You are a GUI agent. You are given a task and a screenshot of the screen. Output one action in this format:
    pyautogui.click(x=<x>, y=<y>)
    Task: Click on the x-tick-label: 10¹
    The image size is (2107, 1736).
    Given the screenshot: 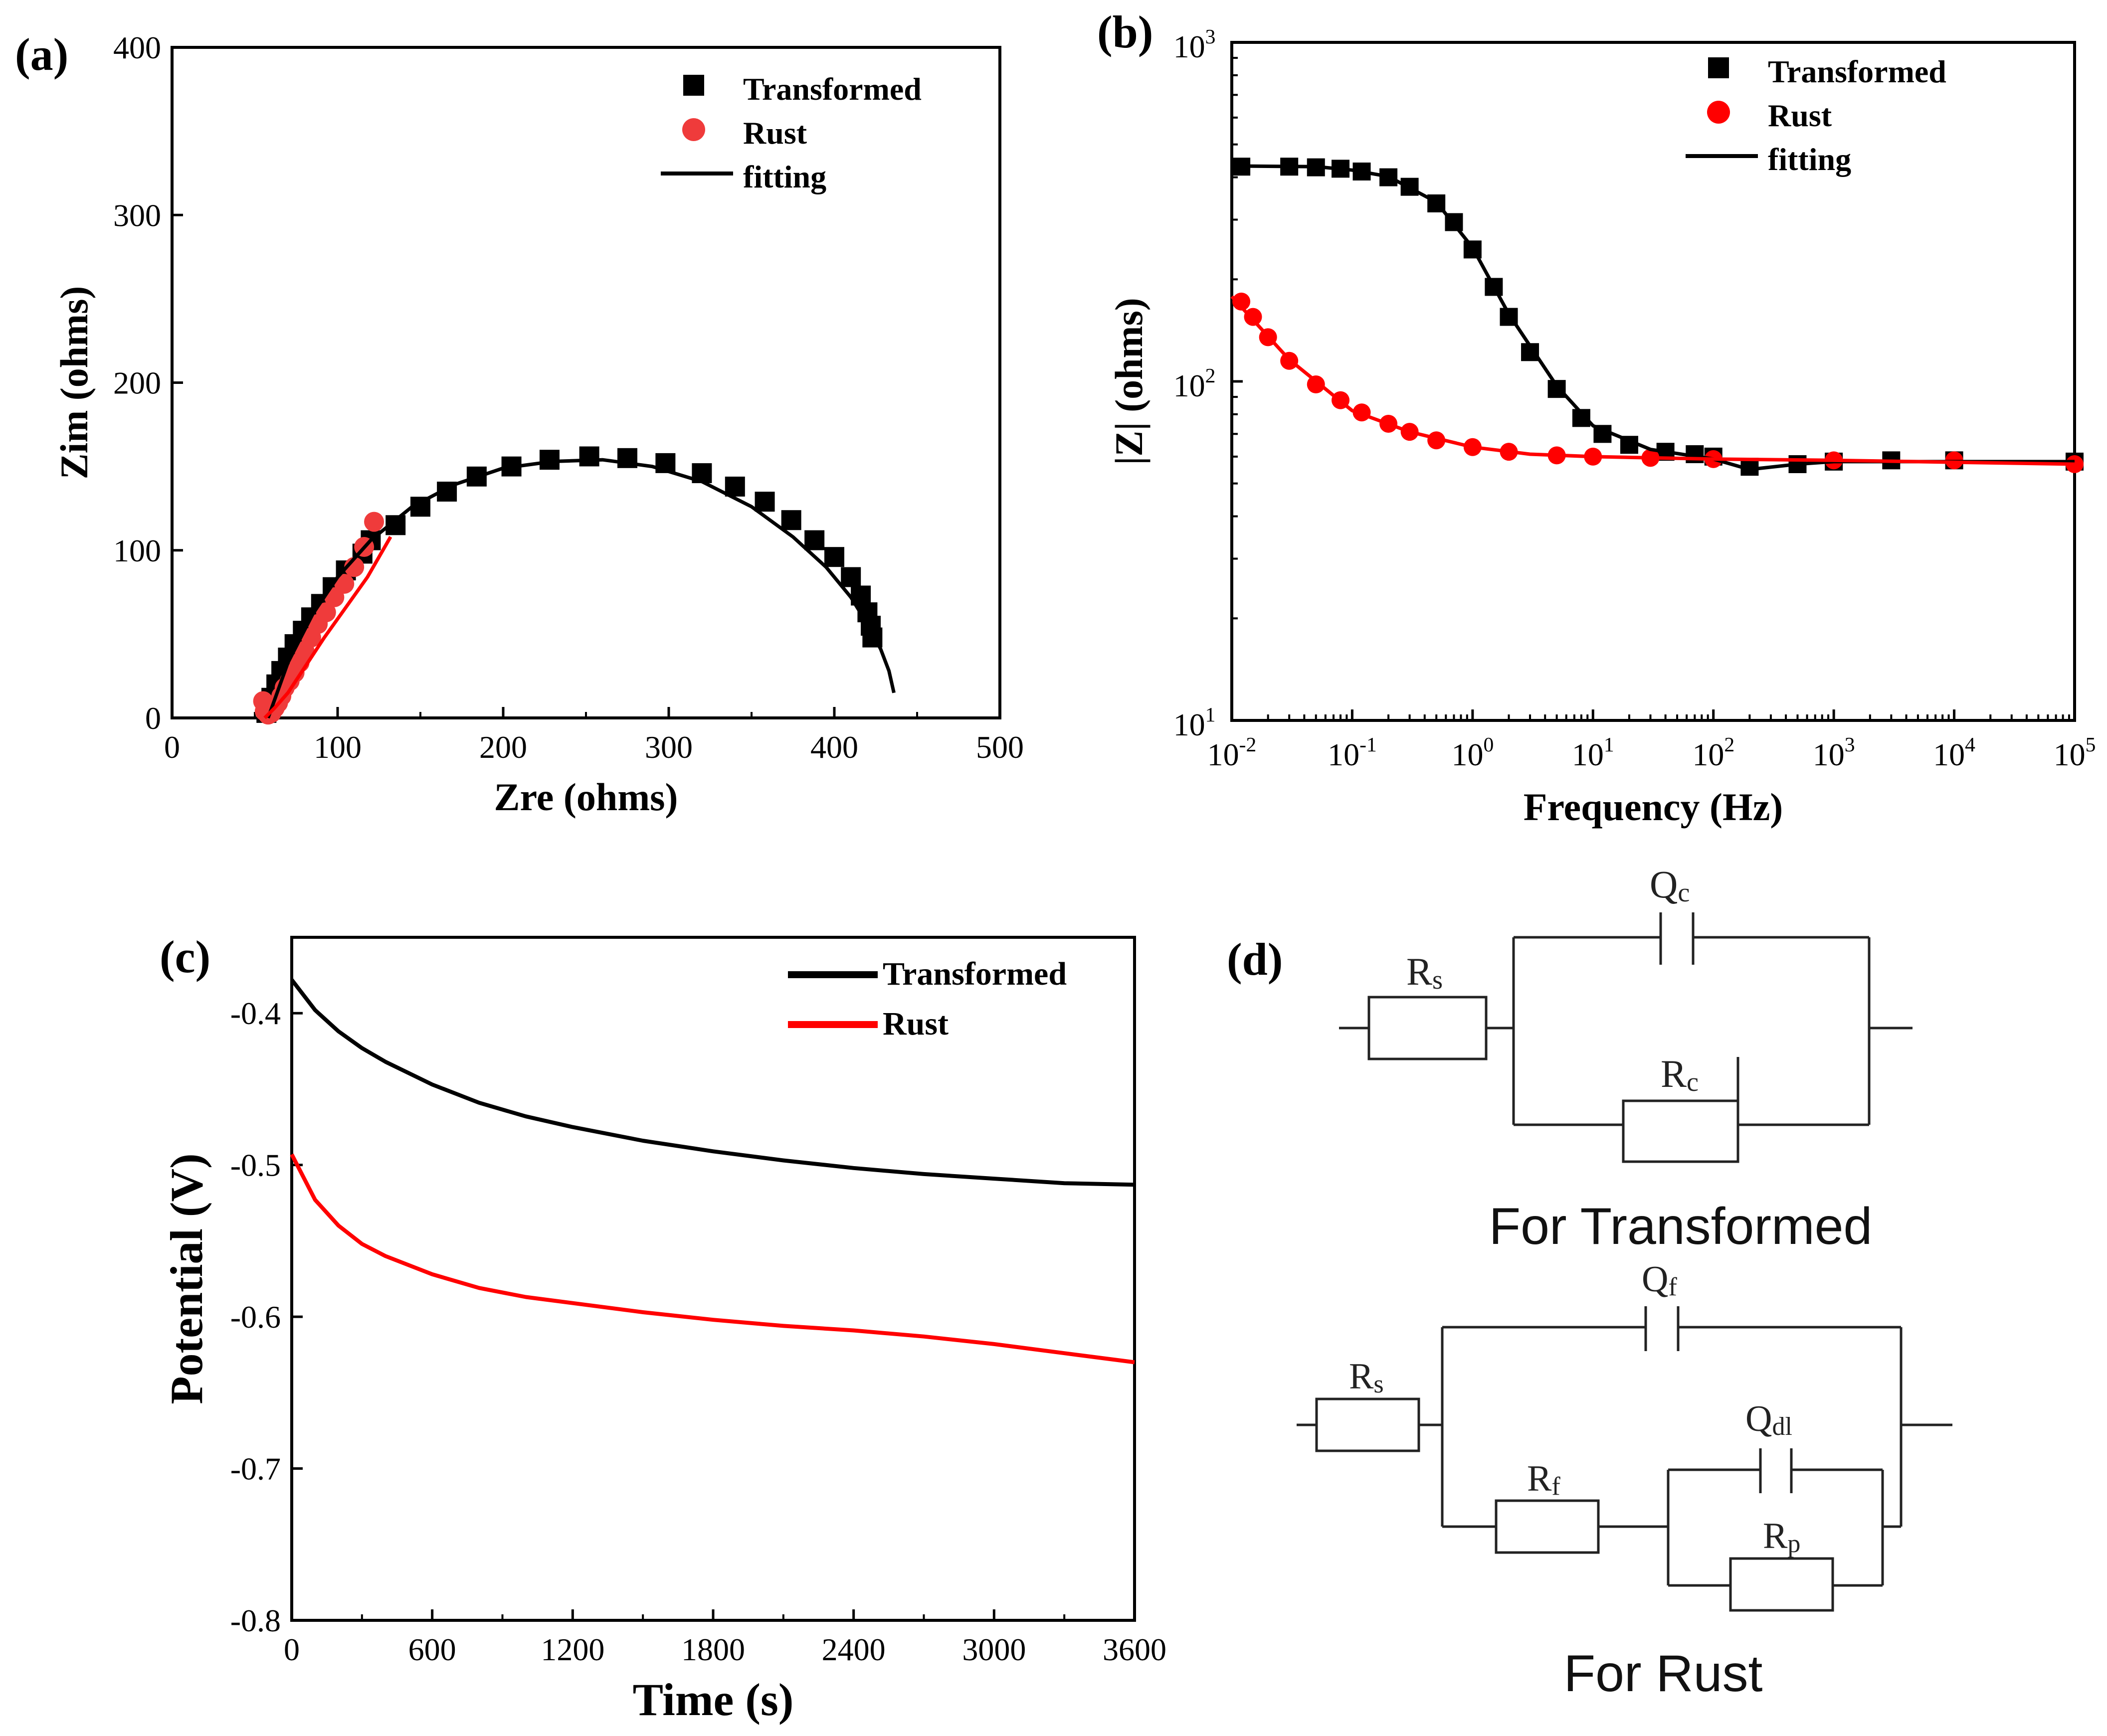 What is the action you would take?
    pyautogui.click(x=1593, y=752)
    